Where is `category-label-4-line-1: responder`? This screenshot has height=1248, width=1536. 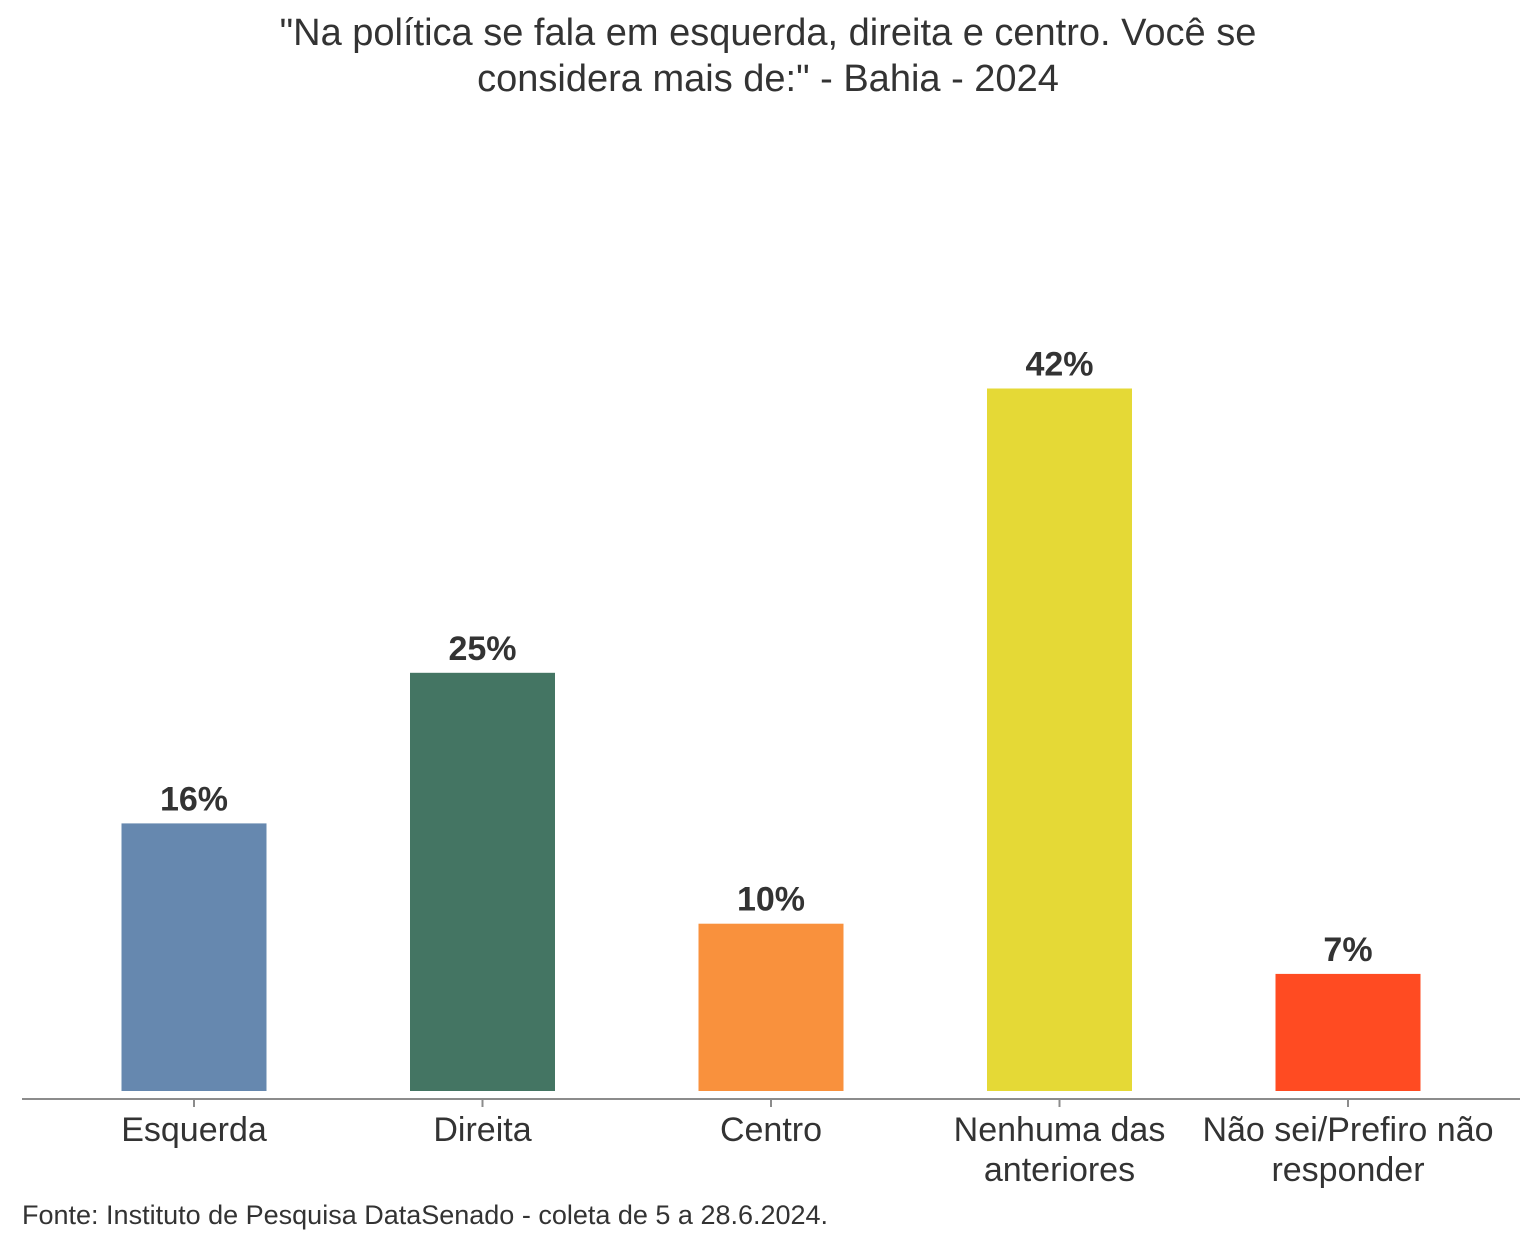 category-label-4-line-1: responder is located at coordinates (1347, 1170).